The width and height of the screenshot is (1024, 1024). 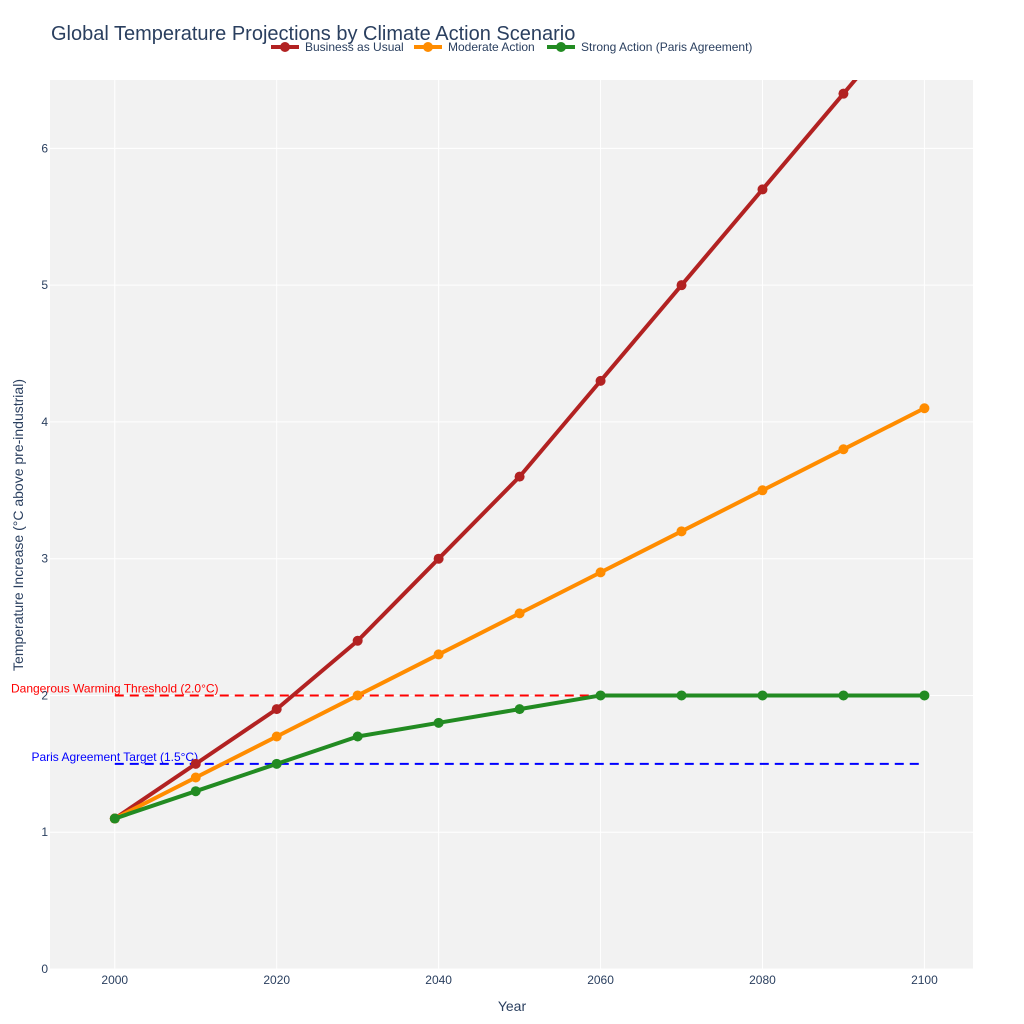 What do you see at coordinates (44, 969) in the screenshot?
I see `y-tick-label: 0` at bounding box center [44, 969].